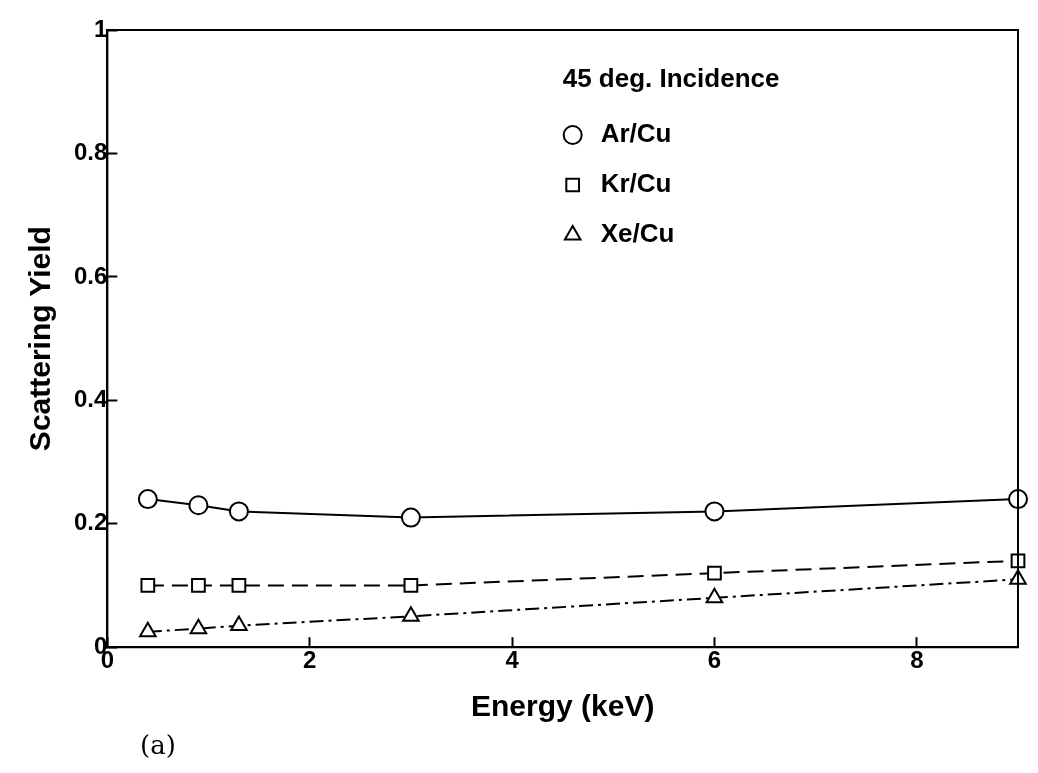  I want to click on y-tick-label: 0.8, so click(90, 152).